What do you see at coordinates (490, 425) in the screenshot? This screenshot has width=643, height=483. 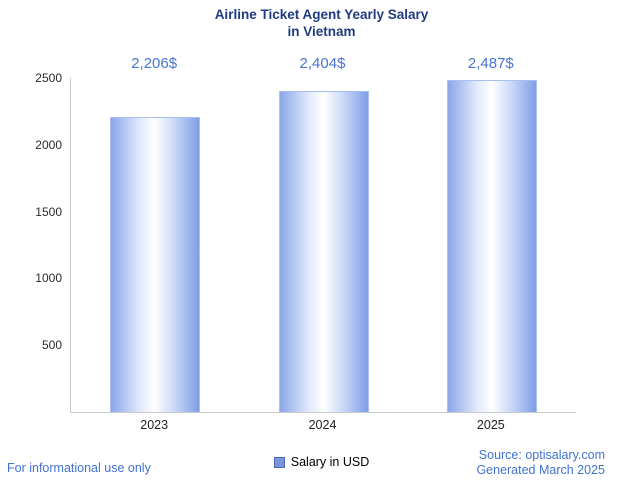 I see `x-tick-label: 2025` at bounding box center [490, 425].